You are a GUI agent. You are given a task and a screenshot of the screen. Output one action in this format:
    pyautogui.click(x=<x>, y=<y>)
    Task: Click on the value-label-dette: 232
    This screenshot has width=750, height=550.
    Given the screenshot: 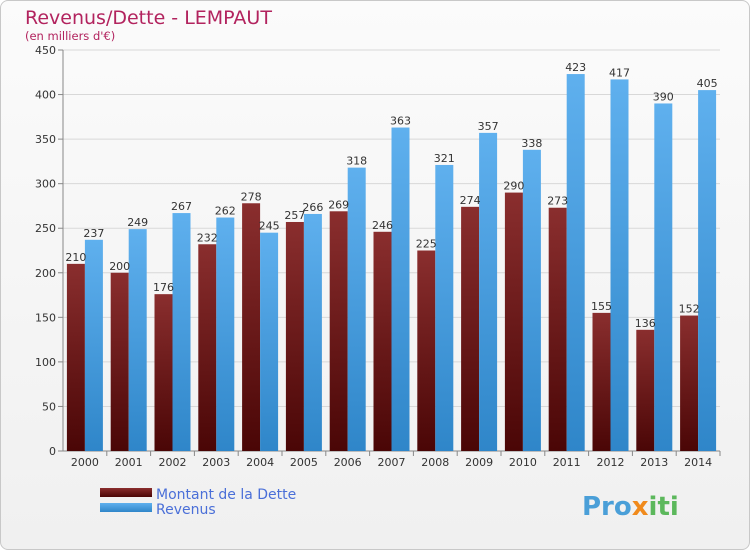 What is the action you would take?
    pyautogui.click(x=207, y=237)
    